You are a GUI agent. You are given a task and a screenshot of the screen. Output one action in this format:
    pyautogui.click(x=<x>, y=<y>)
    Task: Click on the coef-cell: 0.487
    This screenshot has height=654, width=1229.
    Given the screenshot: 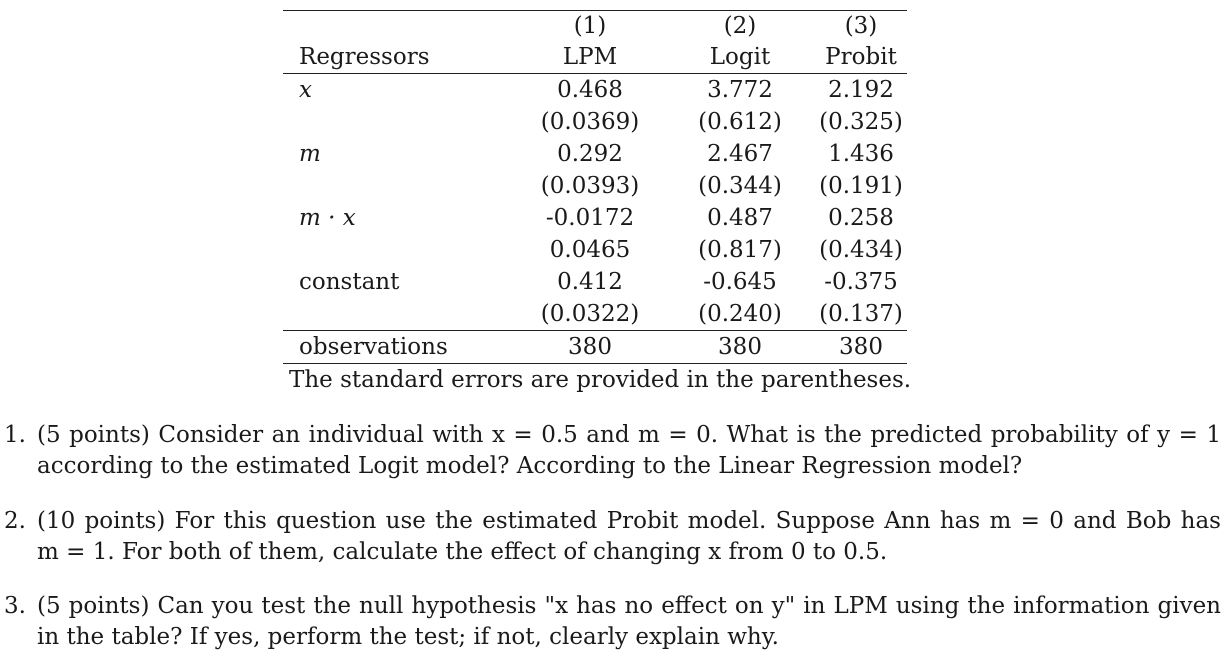 What is the action you would take?
    pyautogui.click(x=740, y=218)
    